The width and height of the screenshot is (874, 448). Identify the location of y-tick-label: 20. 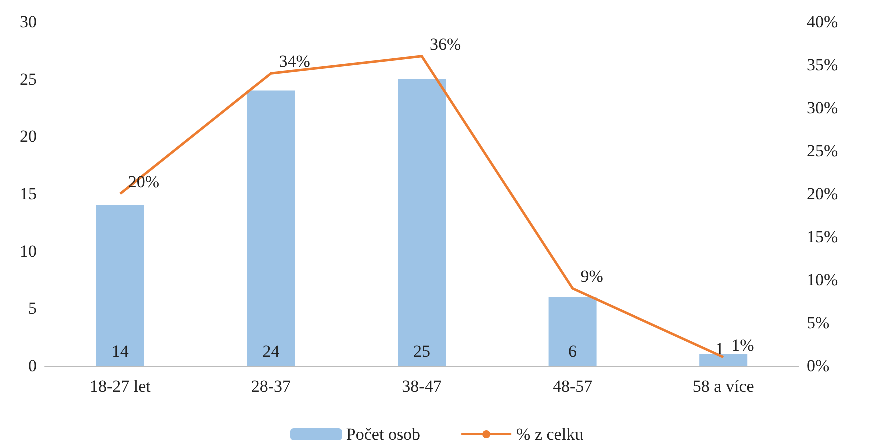
(28, 136).